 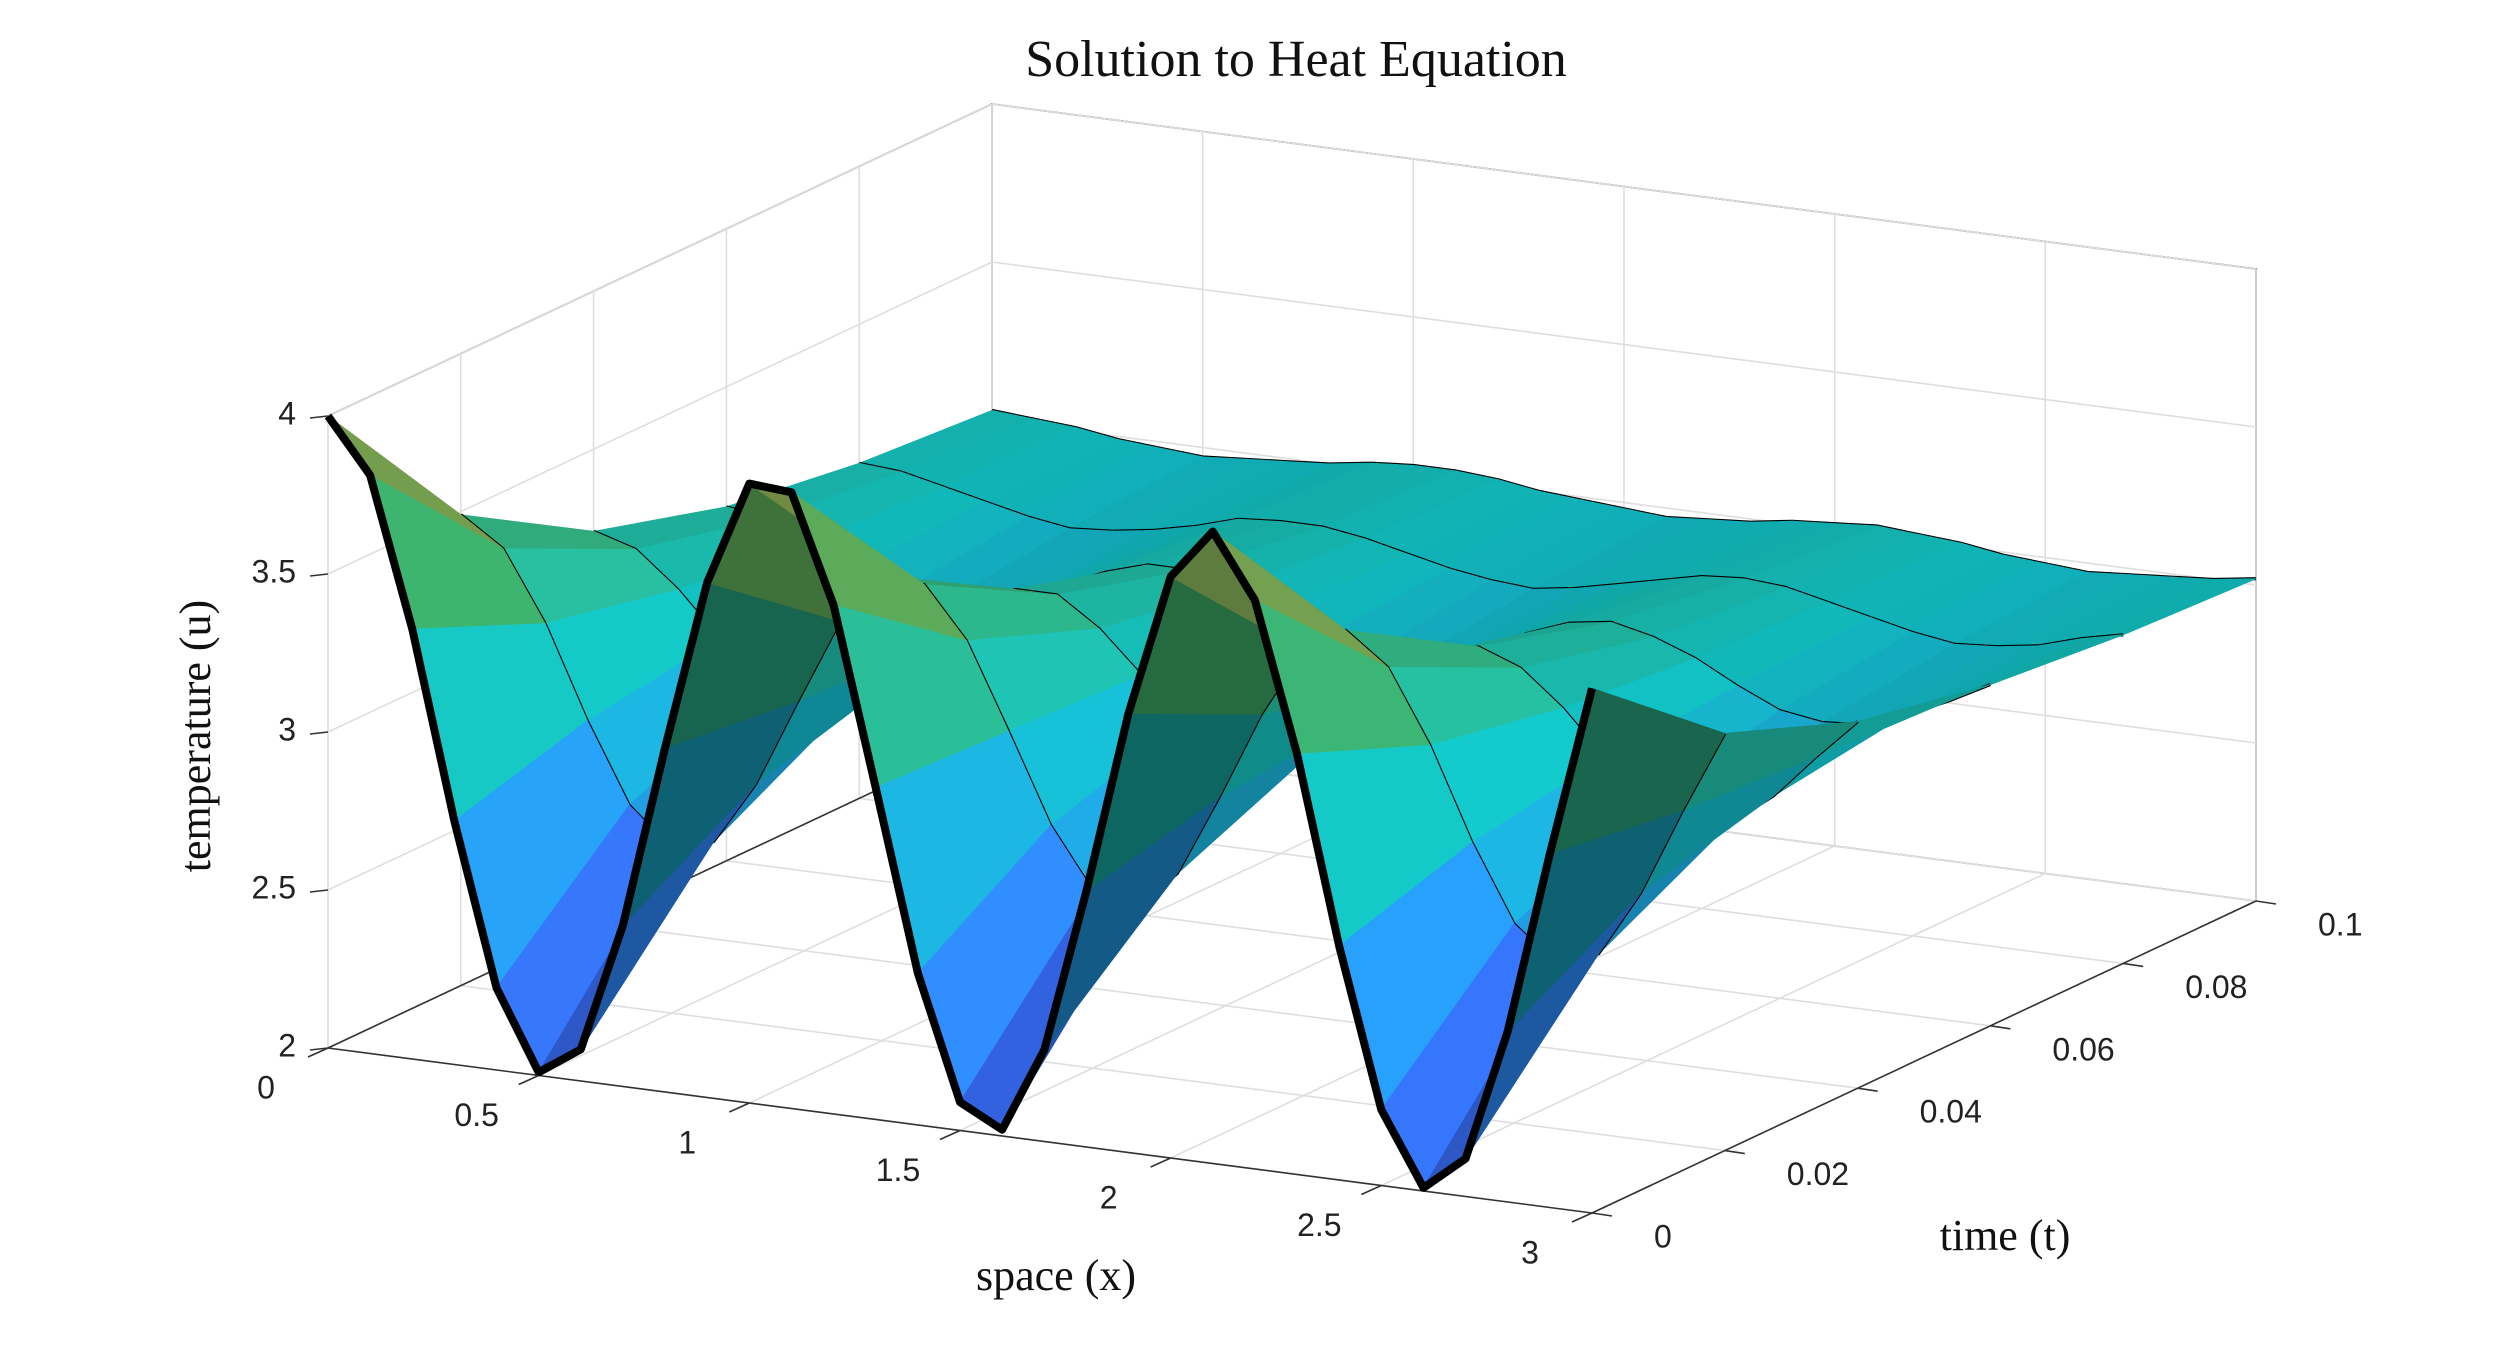 I want to click on y-tick-label: 0.06, so click(x=2083, y=1049).